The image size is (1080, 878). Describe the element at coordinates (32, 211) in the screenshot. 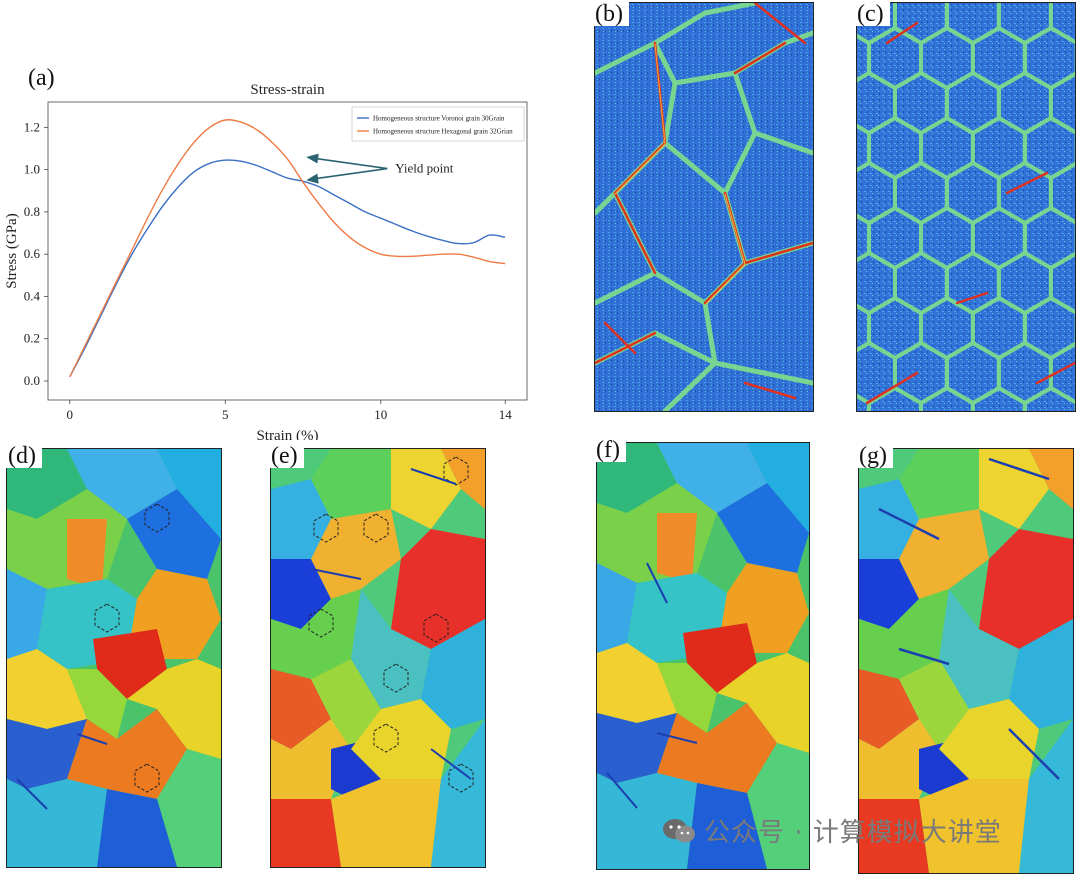

I see `y-tick-label: 0.8` at that location.